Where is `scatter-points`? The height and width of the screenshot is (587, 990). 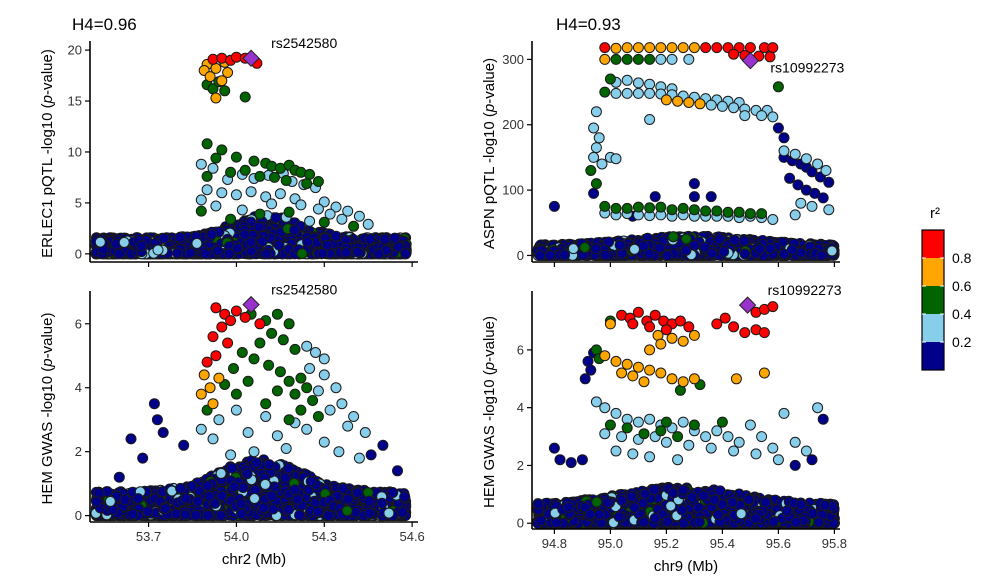
scatter-points is located at coordinates (251, 155).